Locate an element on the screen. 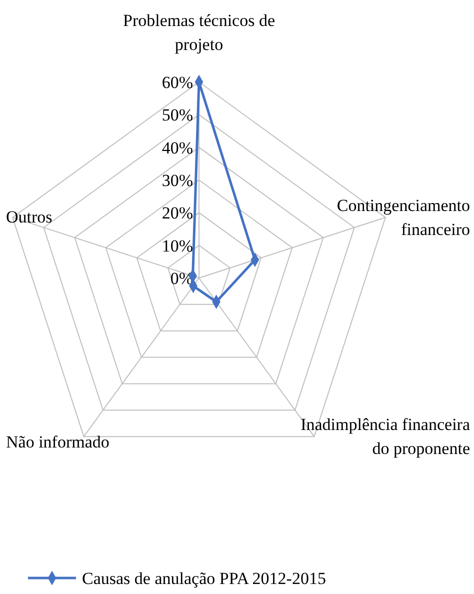 The width and height of the screenshot is (474, 594). y-tick-label: 60% is located at coordinates (177, 82).